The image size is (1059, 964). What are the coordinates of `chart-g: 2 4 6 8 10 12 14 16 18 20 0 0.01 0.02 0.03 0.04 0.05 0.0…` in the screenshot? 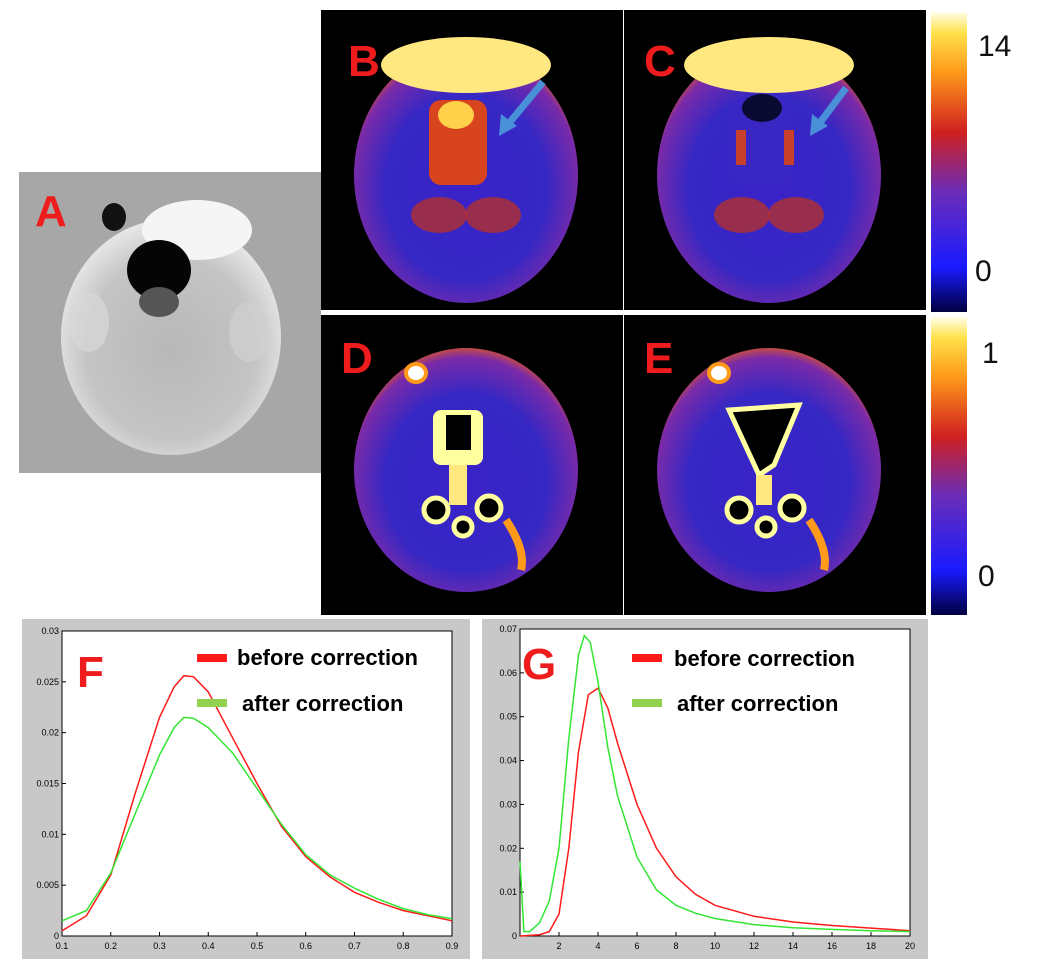 It's located at (707, 787).